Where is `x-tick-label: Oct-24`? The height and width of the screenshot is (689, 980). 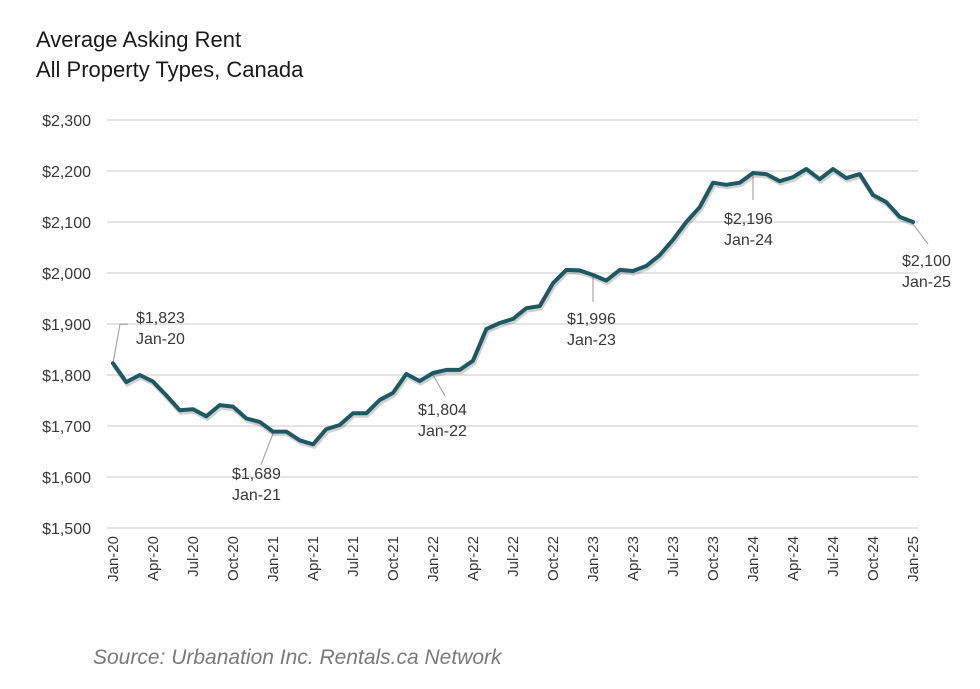
x-tick-label: Oct-24 is located at coordinates (873, 558).